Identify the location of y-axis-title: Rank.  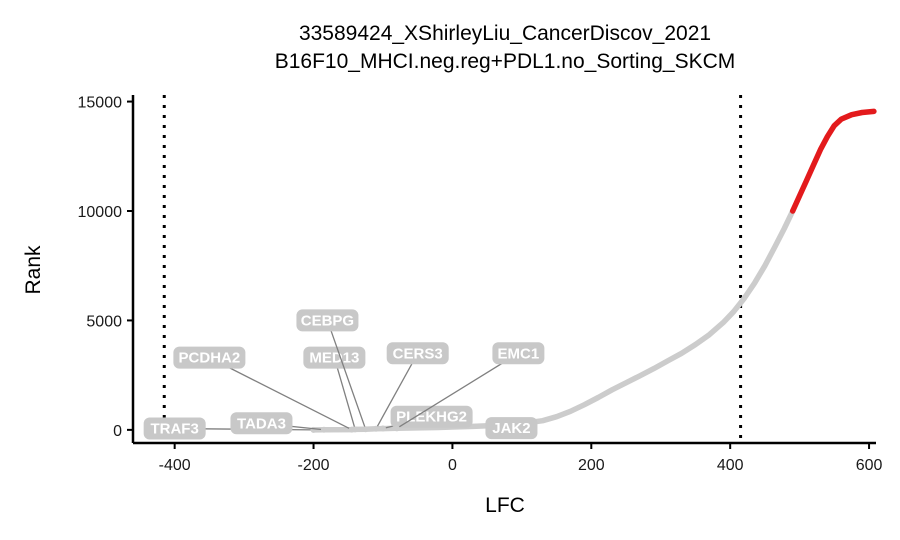
(33, 270).